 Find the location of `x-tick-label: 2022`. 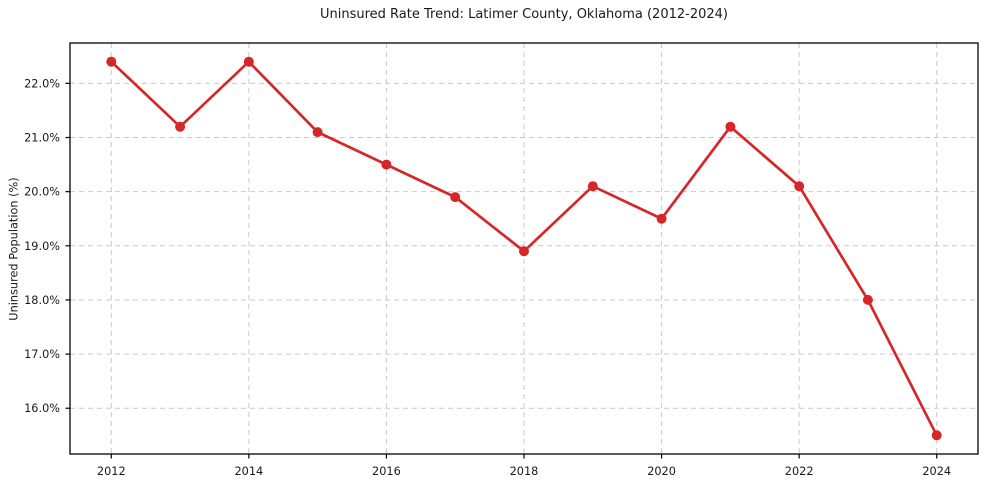

x-tick-label: 2022 is located at coordinates (799, 471).